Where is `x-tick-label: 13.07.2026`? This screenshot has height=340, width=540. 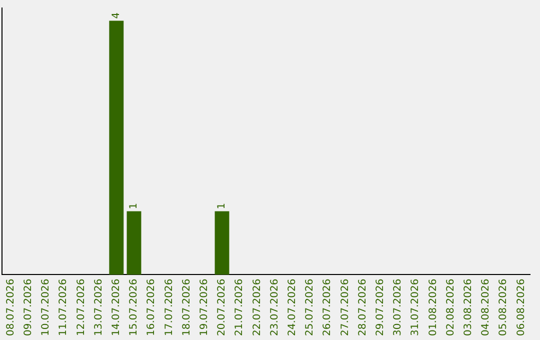 x-tick-label: 13.07.2026 is located at coordinates (98, 307).